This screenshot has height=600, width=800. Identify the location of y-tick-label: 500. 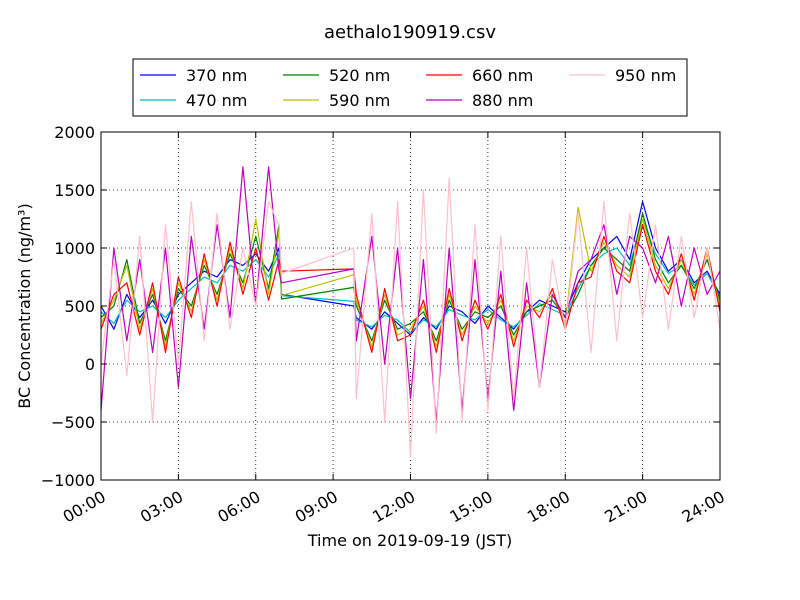
(79, 306).